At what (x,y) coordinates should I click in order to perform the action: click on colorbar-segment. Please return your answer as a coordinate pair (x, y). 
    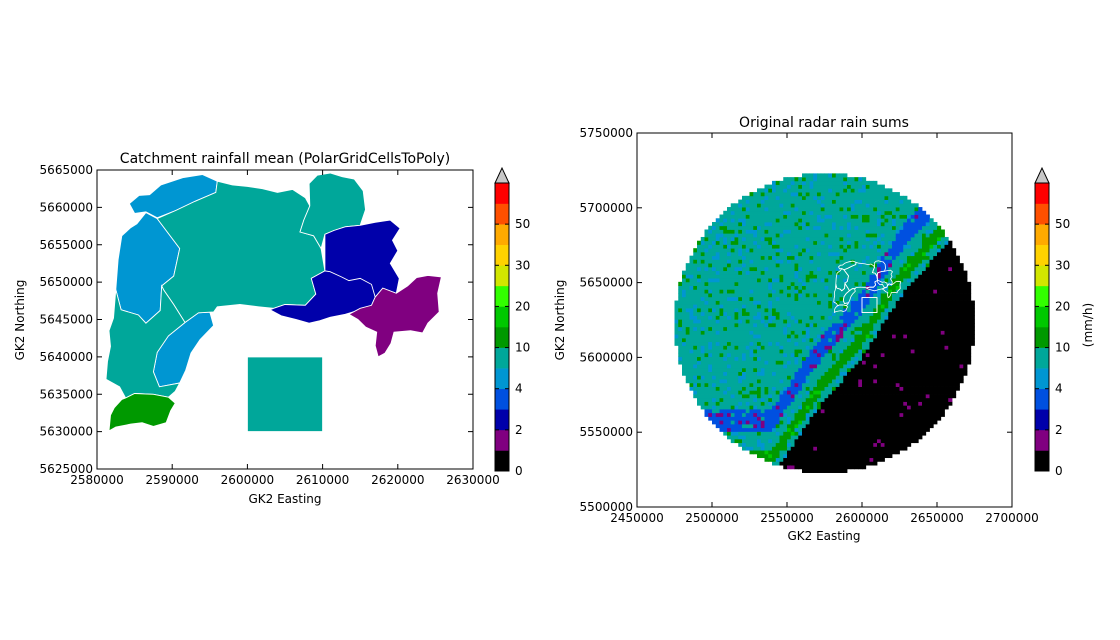
    Looking at the image, I should click on (502, 461).